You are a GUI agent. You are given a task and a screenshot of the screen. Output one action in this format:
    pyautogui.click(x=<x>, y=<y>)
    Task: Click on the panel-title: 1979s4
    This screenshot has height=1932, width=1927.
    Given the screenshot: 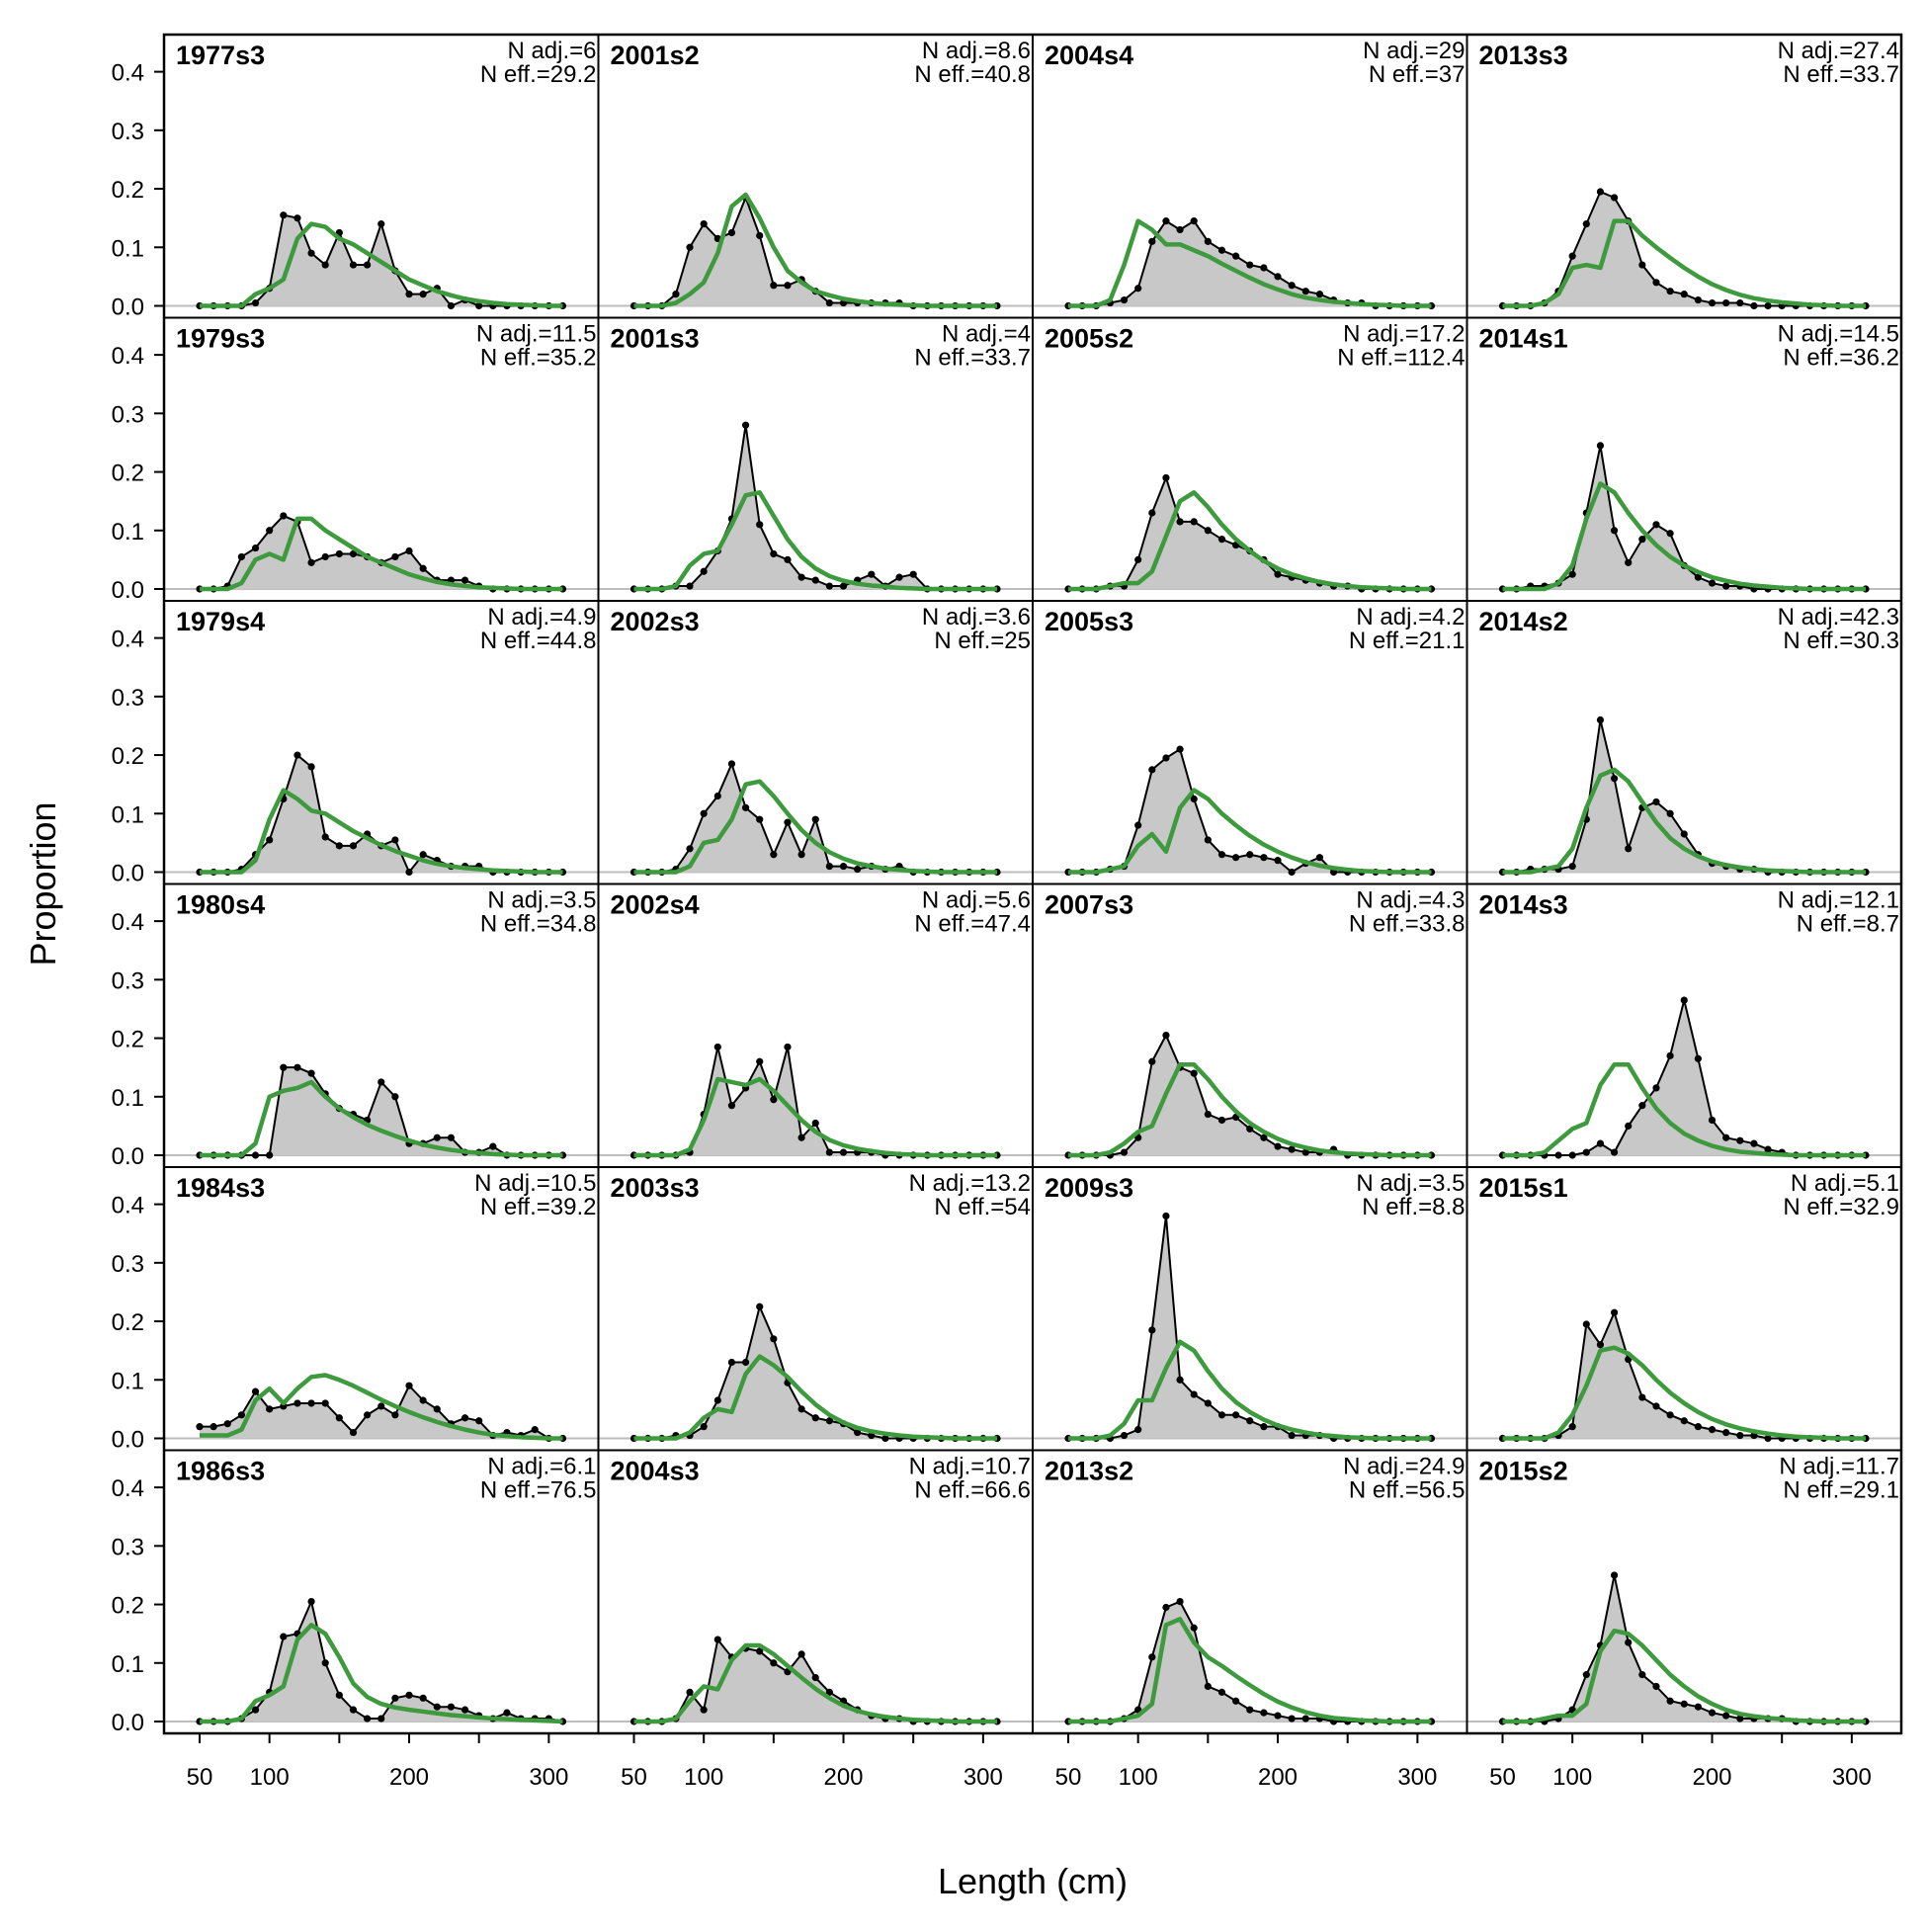 What is the action you would take?
    pyautogui.click(x=221, y=621)
    